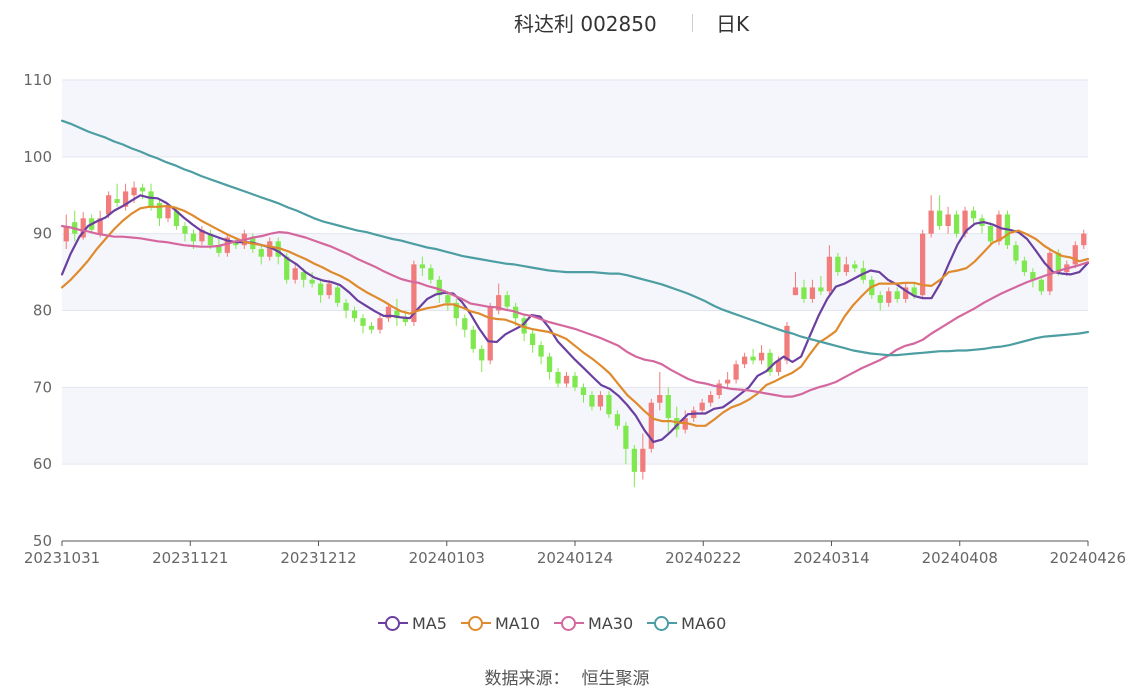  I want to click on y-tick-label: 100, so click(37, 157).